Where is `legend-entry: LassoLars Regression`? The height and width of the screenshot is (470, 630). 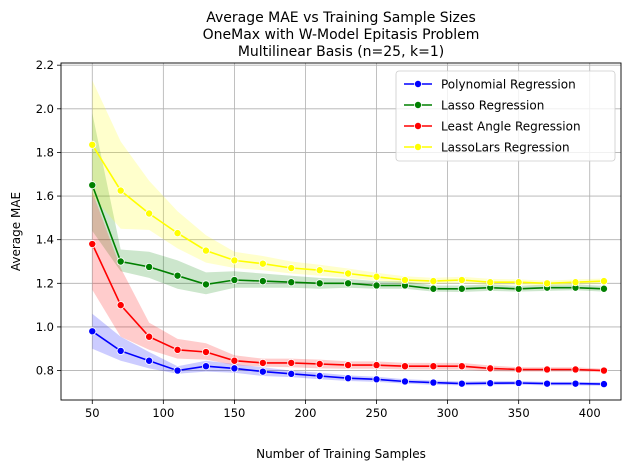
legend-entry: LassoLars Regression is located at coordinates (487, 148).